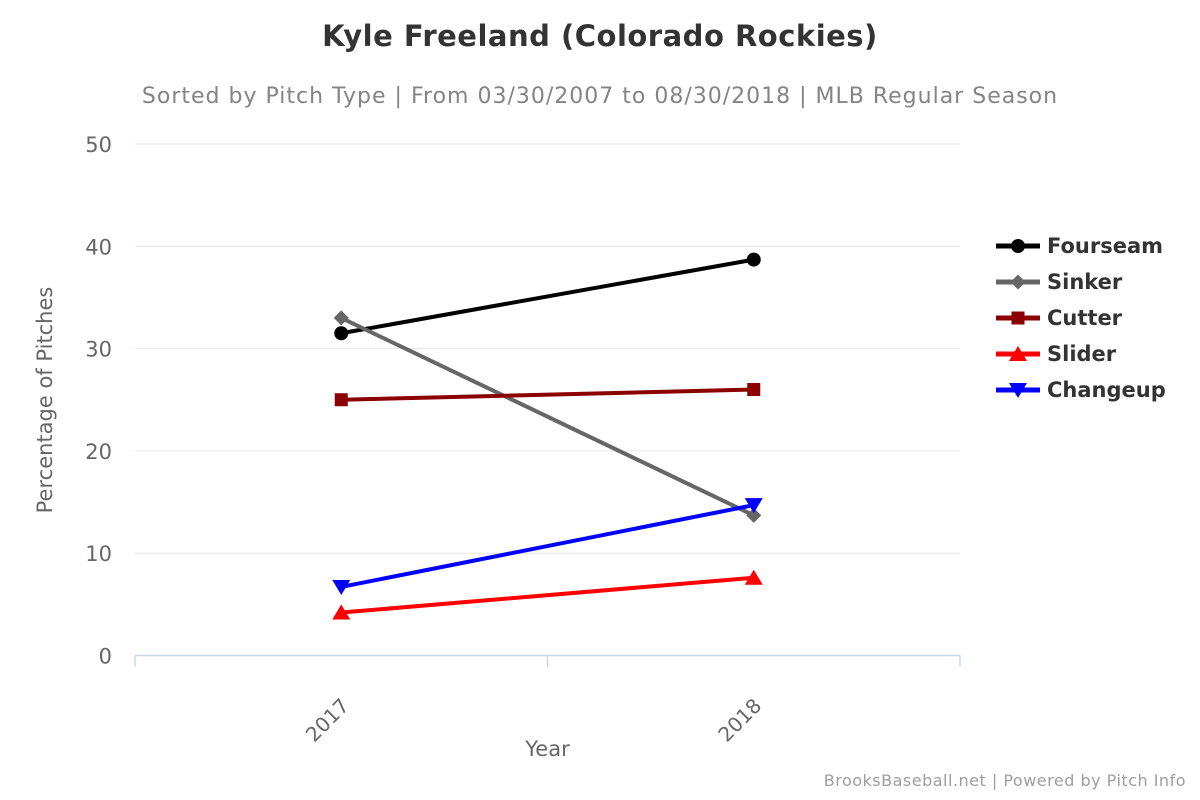  I want to click on legend-item-sinker: Sinker, so click(1081, 282).